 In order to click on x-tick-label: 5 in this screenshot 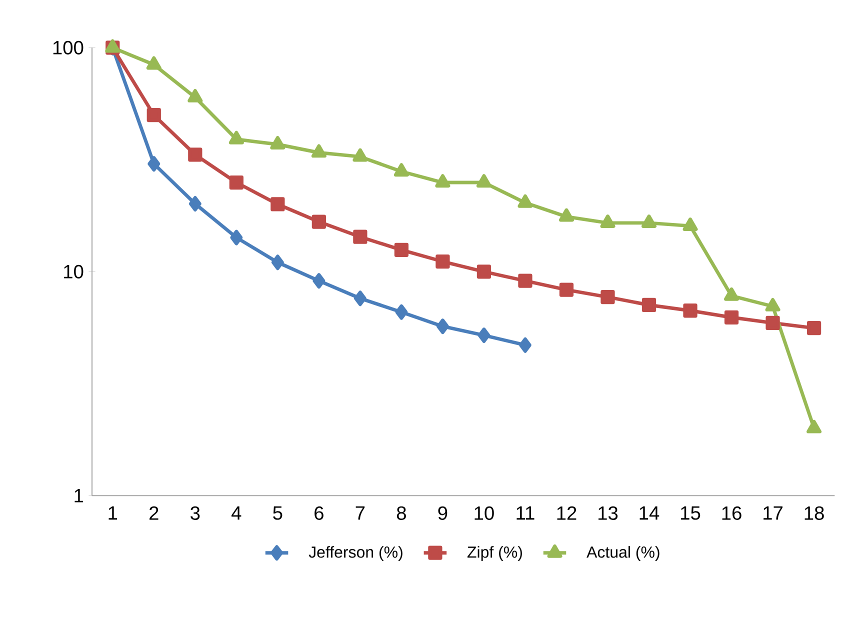, I will do `click(277, 513)`.